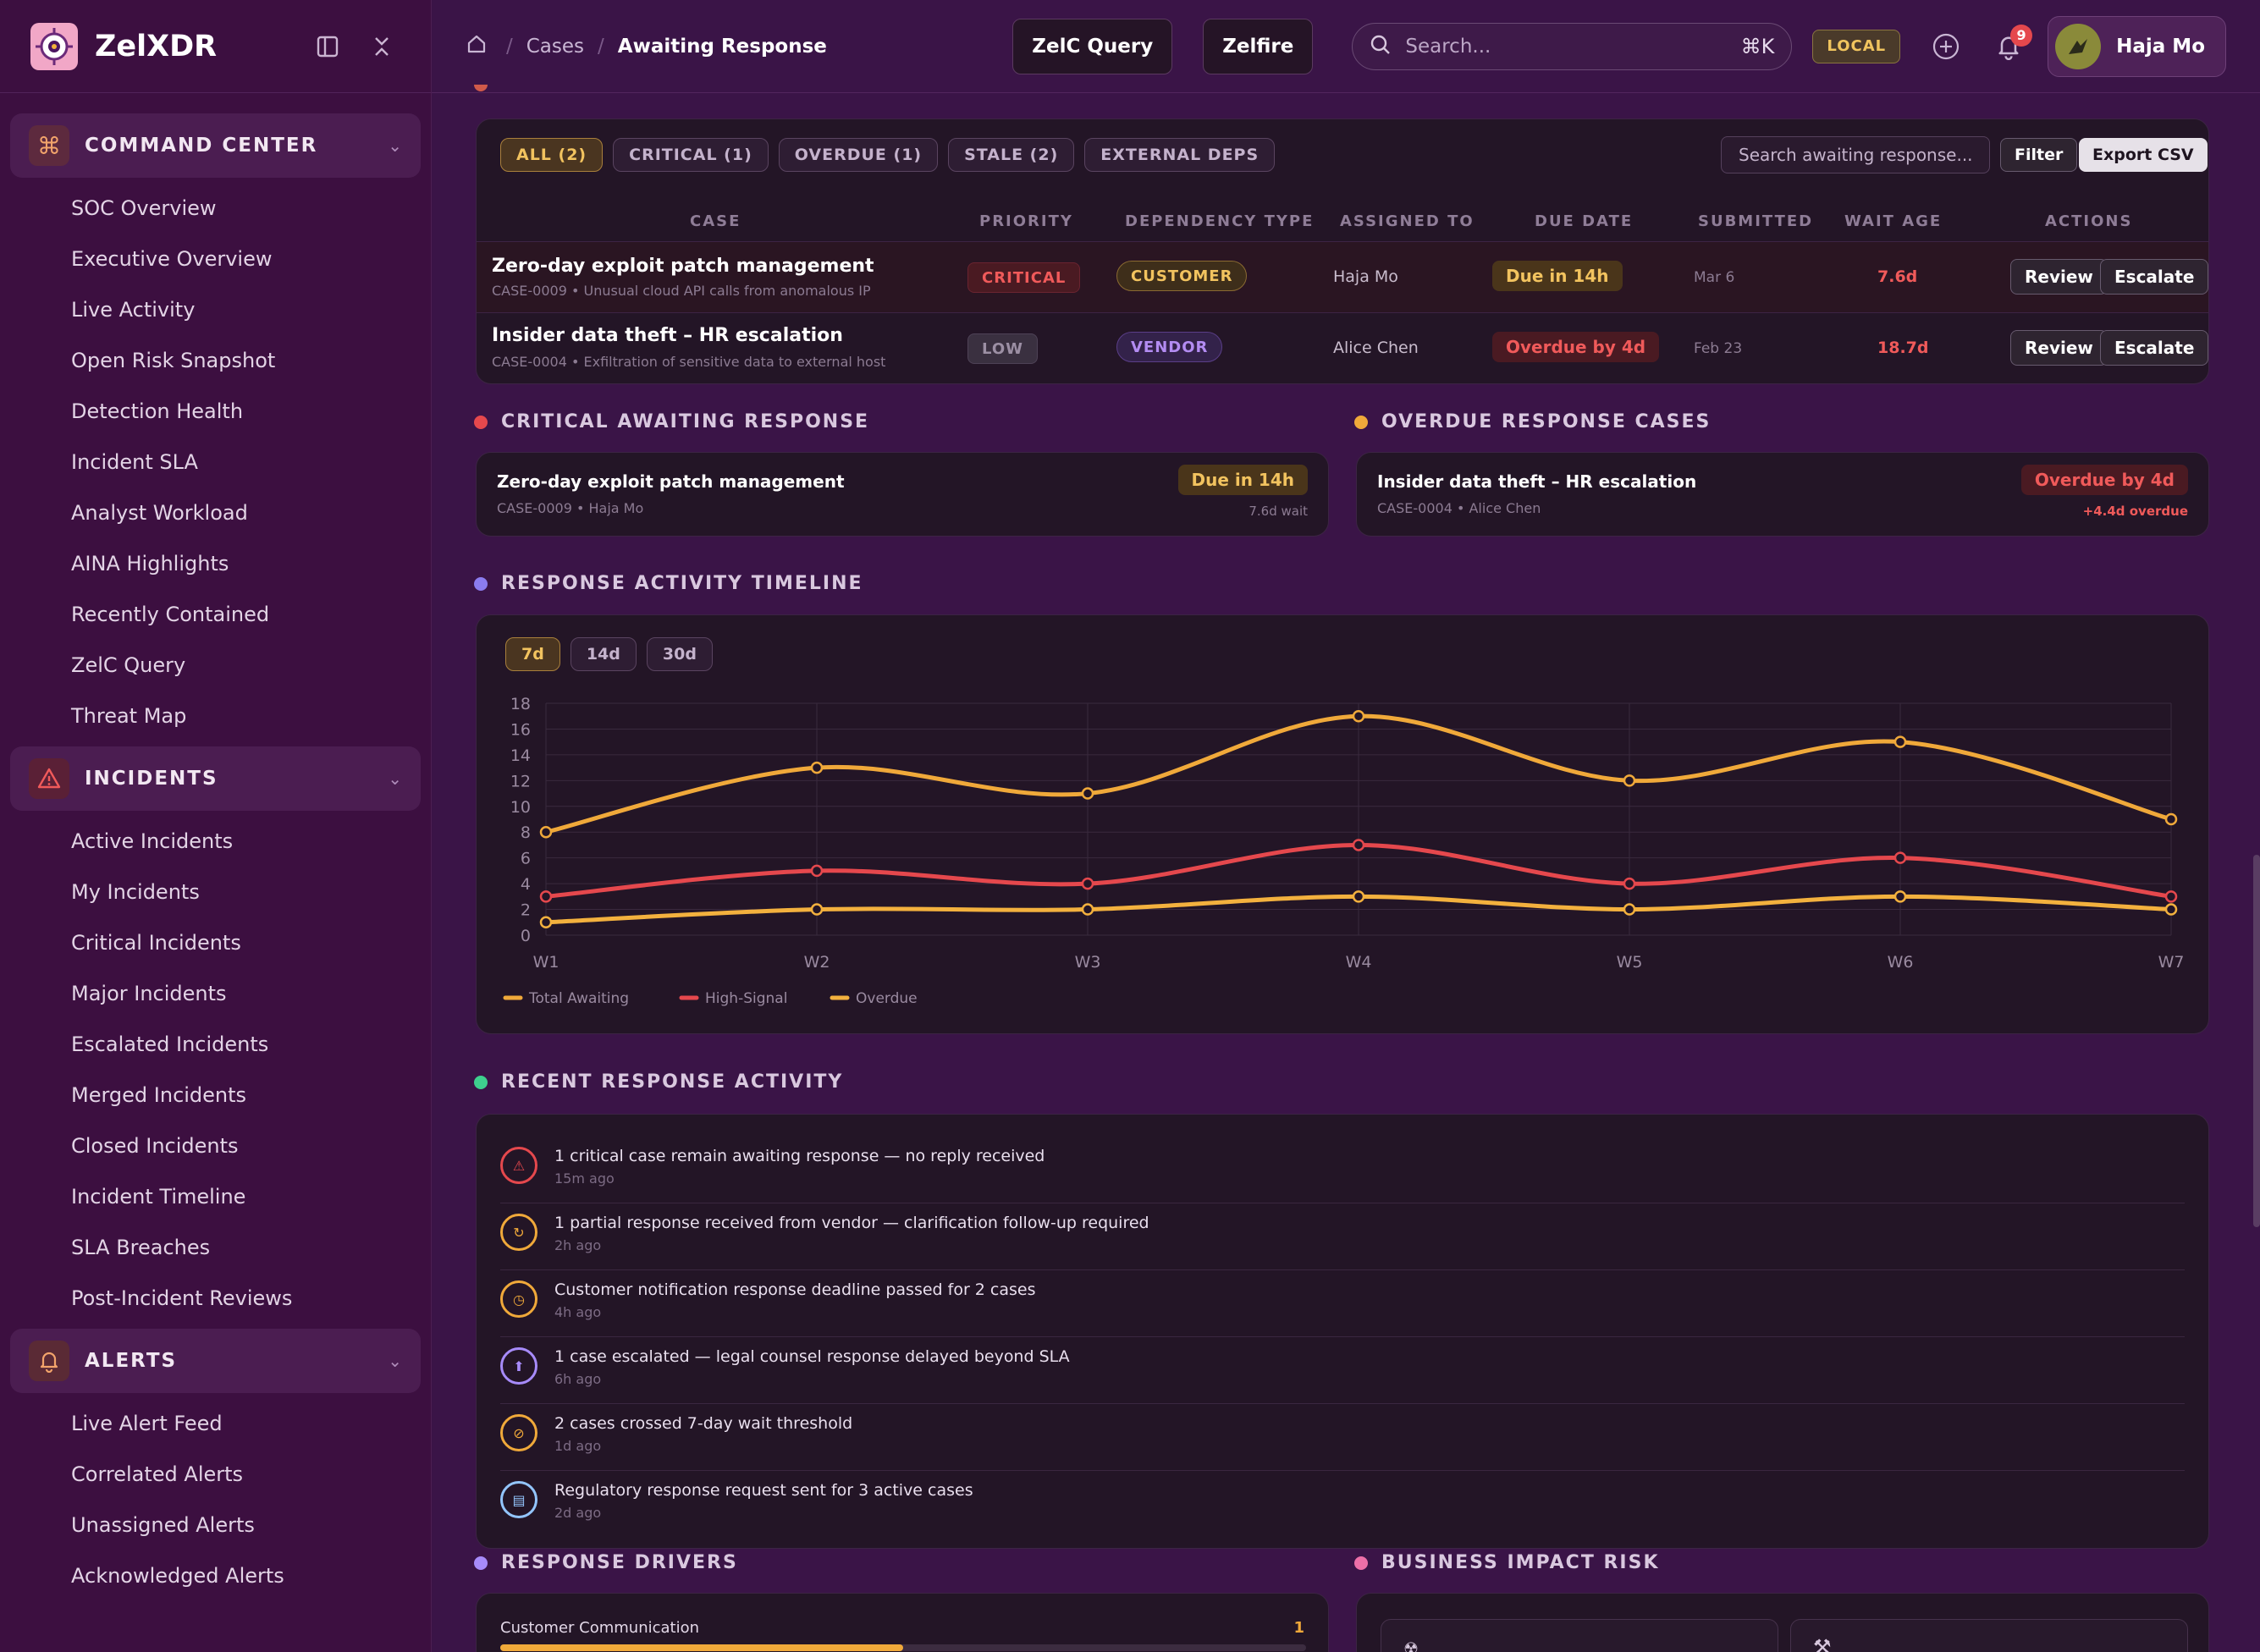  Describe the element at coordinates (147, 1423) in the screenshot. I see `sidebar-item-live-alert-feed: Live Alert Feed` at that location.